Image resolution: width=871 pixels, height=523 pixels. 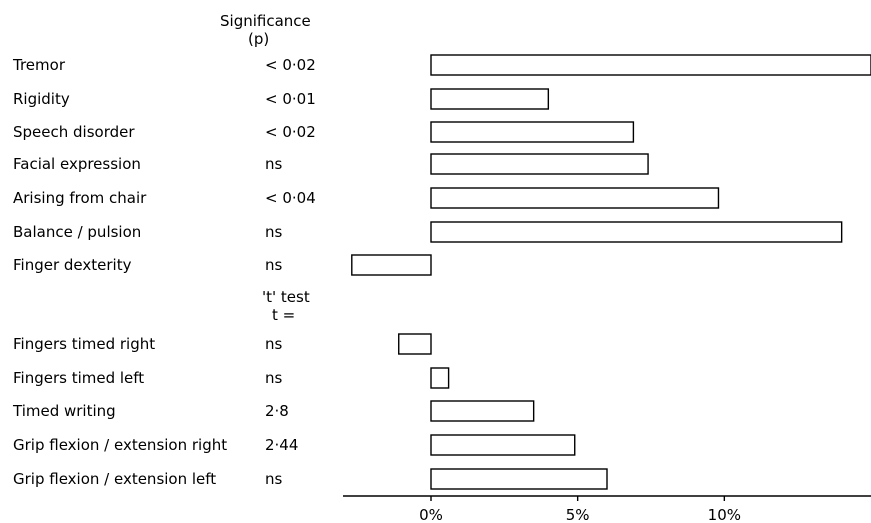 I want to click on significance-header: Significance, so click(x=265, y=21).